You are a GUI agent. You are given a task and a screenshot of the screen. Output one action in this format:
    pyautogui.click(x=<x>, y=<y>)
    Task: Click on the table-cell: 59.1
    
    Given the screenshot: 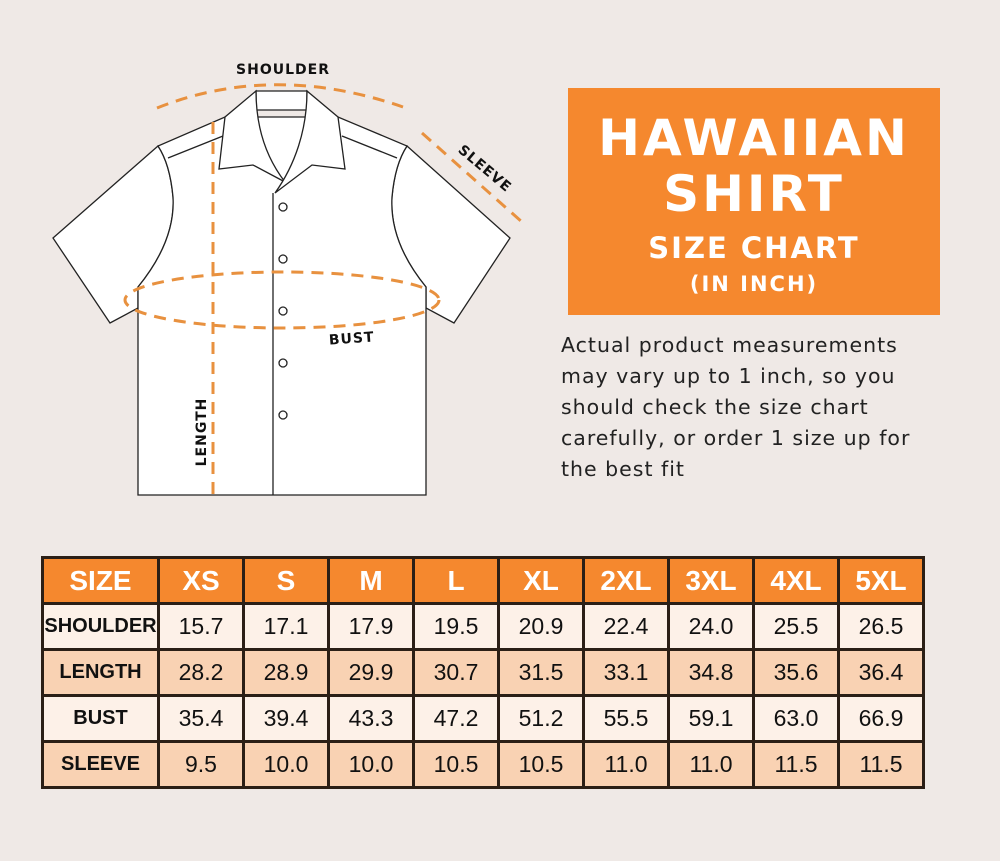 What is the action you would take?
    pyautogui.click(x=711, y=718)
    